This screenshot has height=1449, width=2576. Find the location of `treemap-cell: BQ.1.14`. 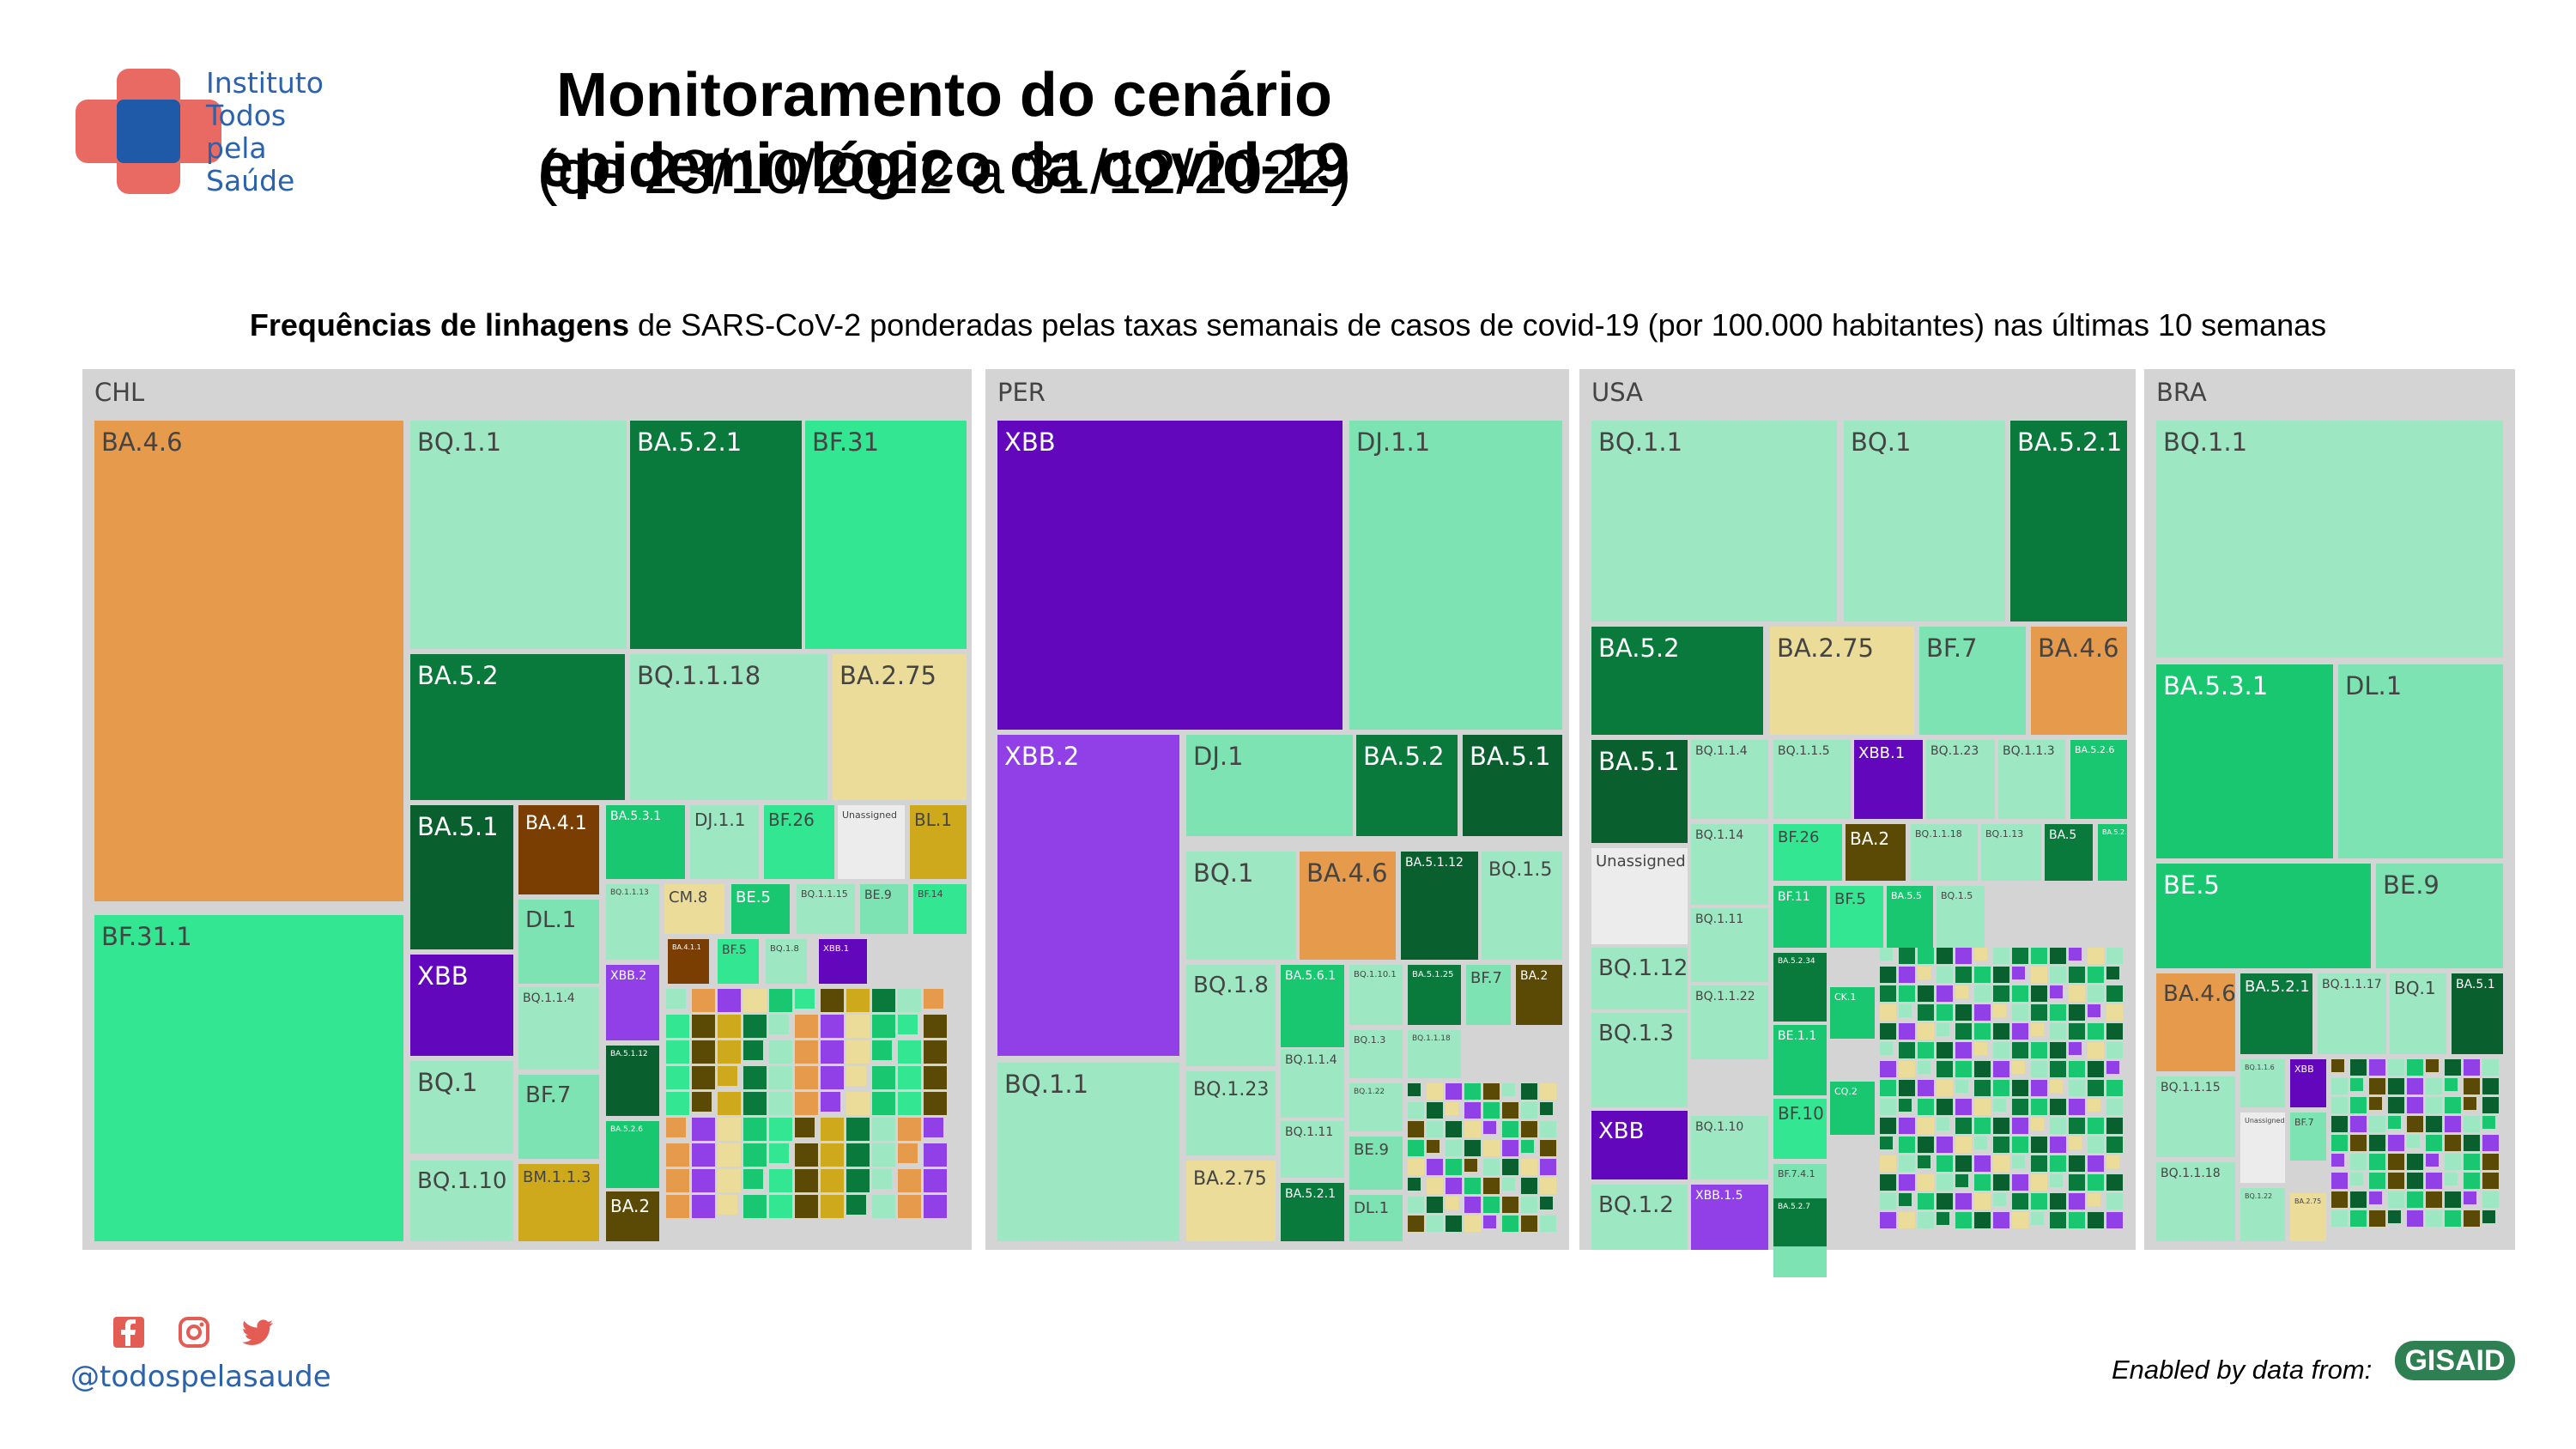

treemap-cell: BQ.1.14 is located at coordinates (1729, 864).